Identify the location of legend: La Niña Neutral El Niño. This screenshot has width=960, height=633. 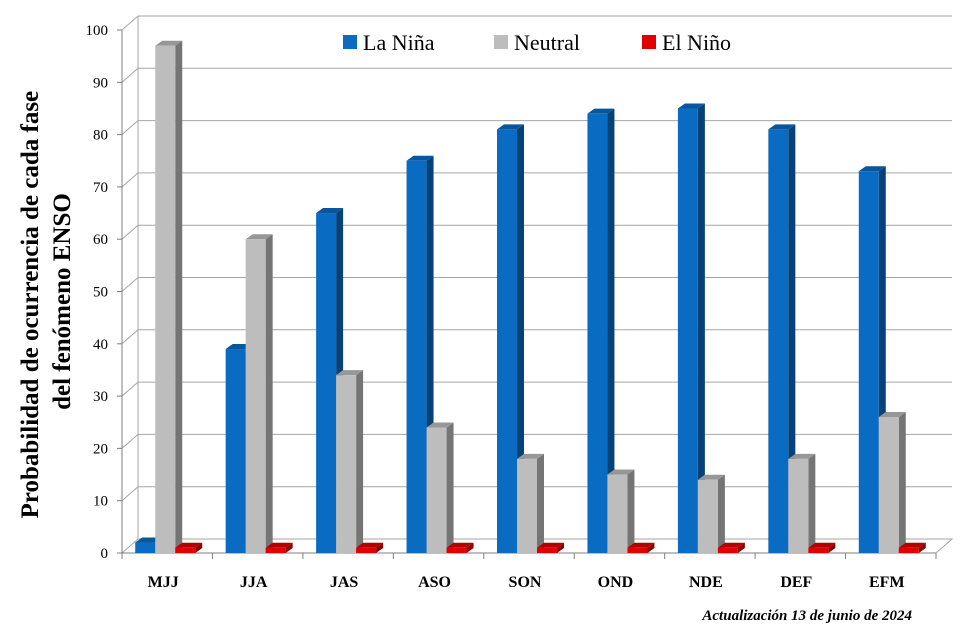
(537, 42).